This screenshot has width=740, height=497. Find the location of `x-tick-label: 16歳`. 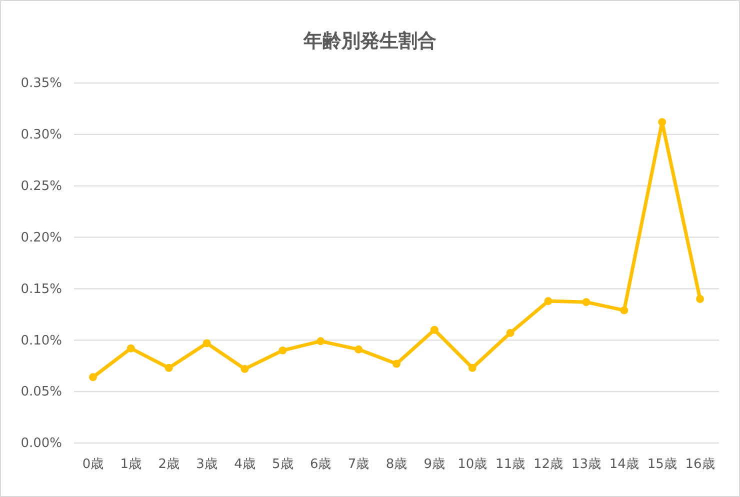

x-tick-label: 16歳 is located at coordinates (700, 464).